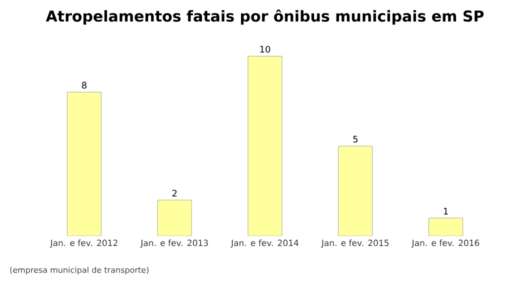 The height and width of the screenshot is (284, 530). What do you see at coordinates (84, 244) in the screenshot?
I see `x-tick-label: Jan. e fev. 2012` at bounding box center [84, 244].